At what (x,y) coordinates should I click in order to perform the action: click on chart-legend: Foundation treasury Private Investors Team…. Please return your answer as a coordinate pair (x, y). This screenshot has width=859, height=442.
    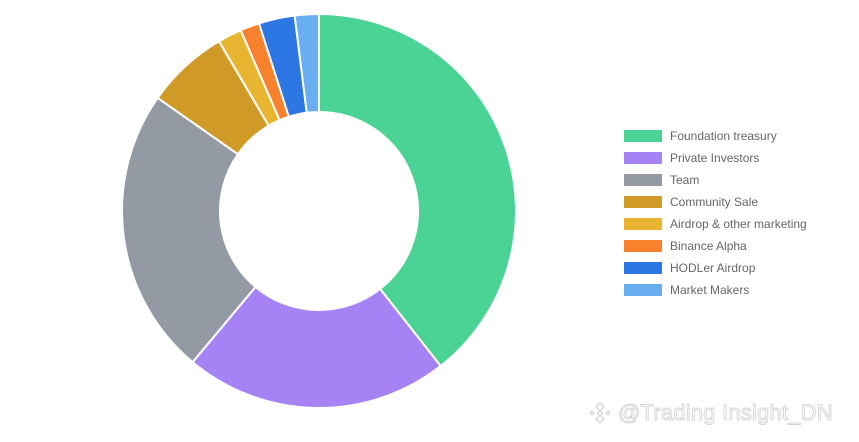
    Looking at the image, I should click on (715, 213).